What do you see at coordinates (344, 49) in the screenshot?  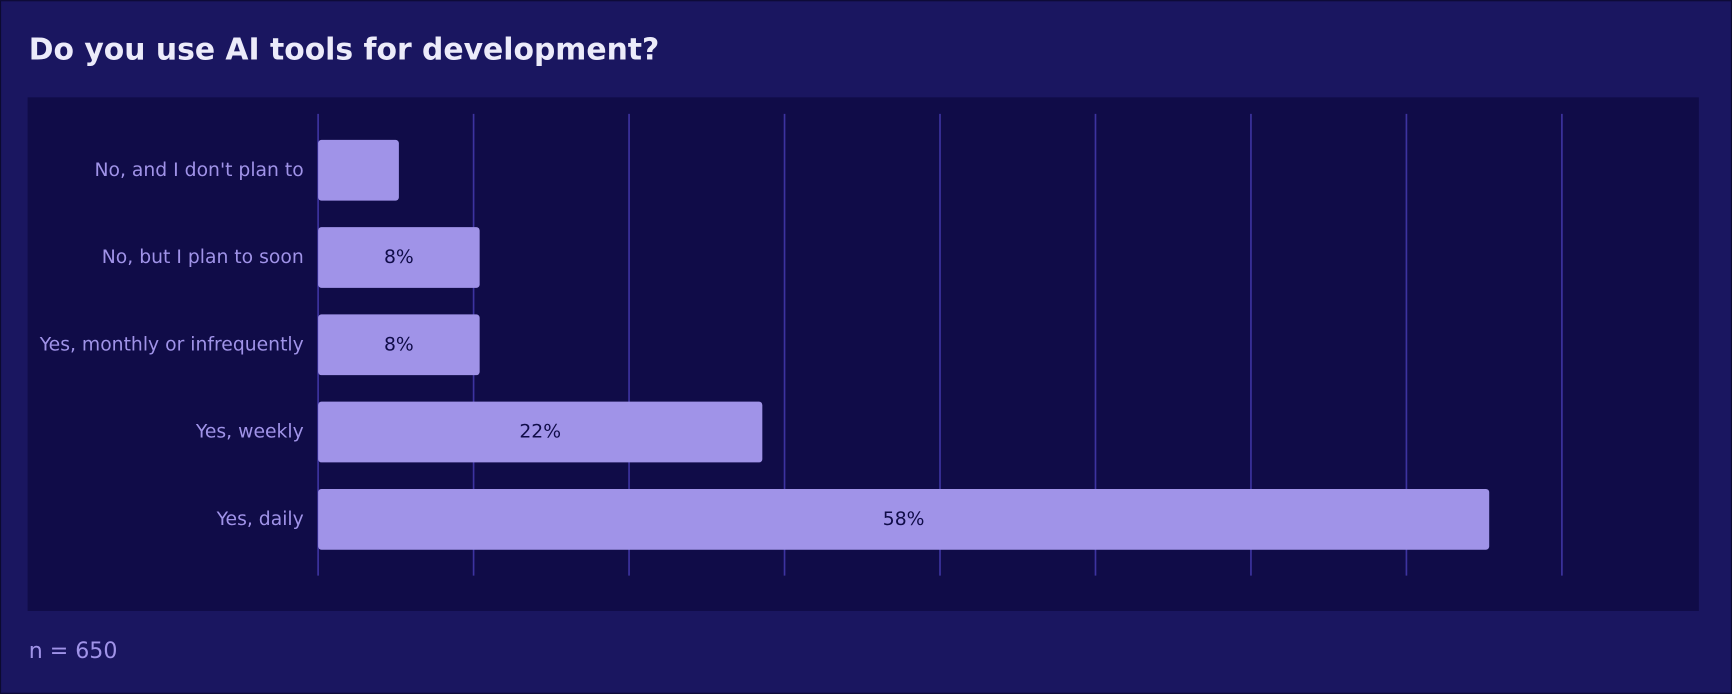 I see `chart-title: Do you use AI tools for development?` at bounding box center [344, 49].